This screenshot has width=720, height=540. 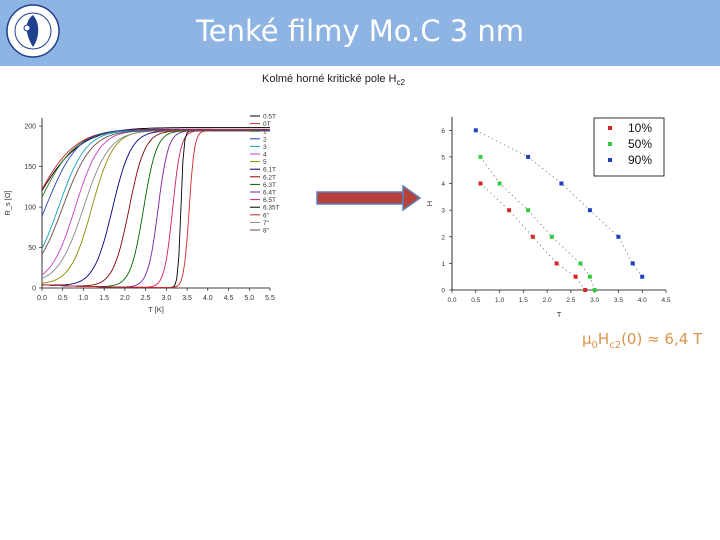 What do you see at coordinates (429, 203) in the screenshot?
I see `y-axis-label: H` at bounding box center [429, 203].